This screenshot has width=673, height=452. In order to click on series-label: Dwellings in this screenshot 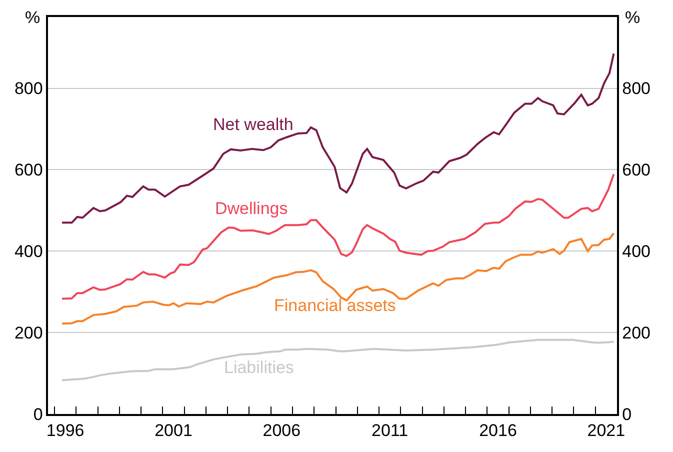, I will do `click(251, 208)`.